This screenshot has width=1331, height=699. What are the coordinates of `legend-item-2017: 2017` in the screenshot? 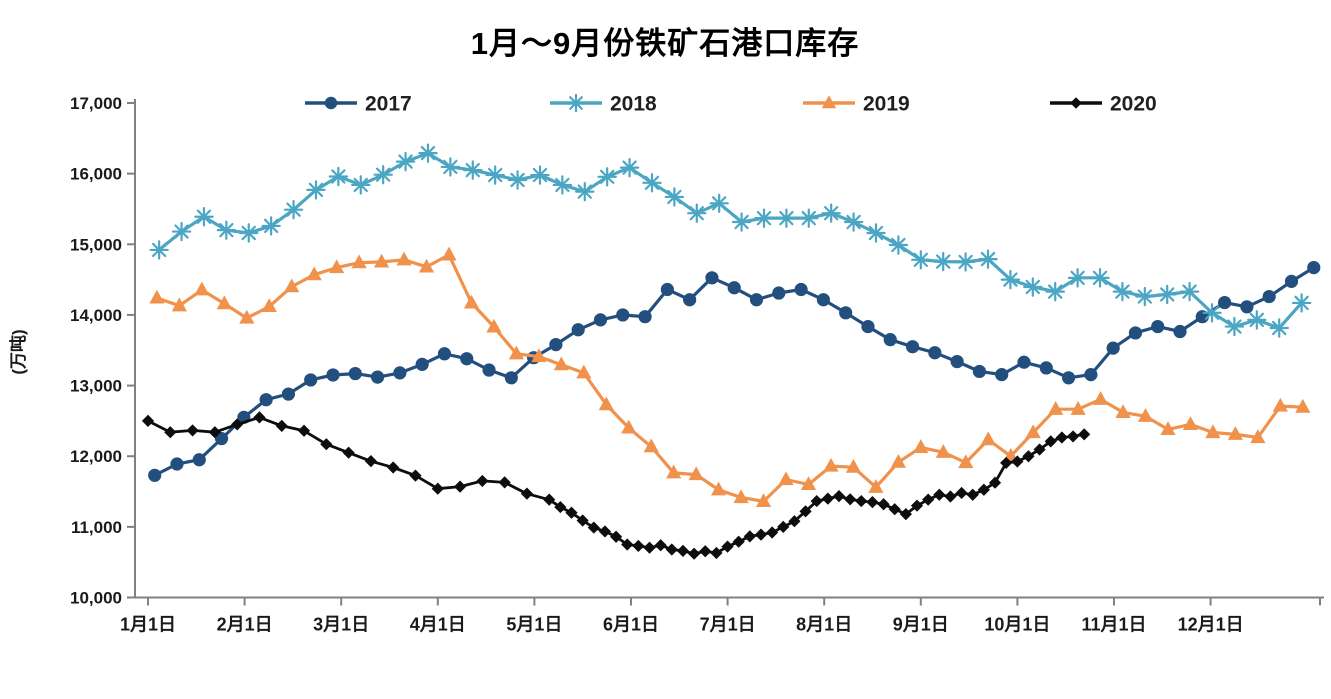 It's located at (358, 104).